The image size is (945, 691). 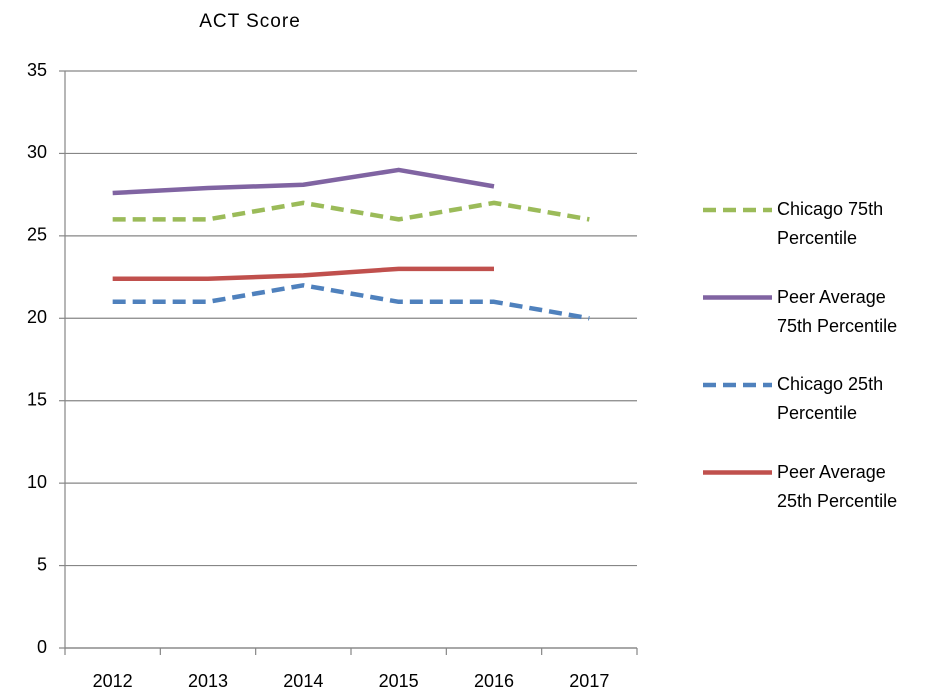 What do you see at coordinates (589, 681) in the screenshot?
I see `x-tick-label: 2017` at bounding box center [589, 681].